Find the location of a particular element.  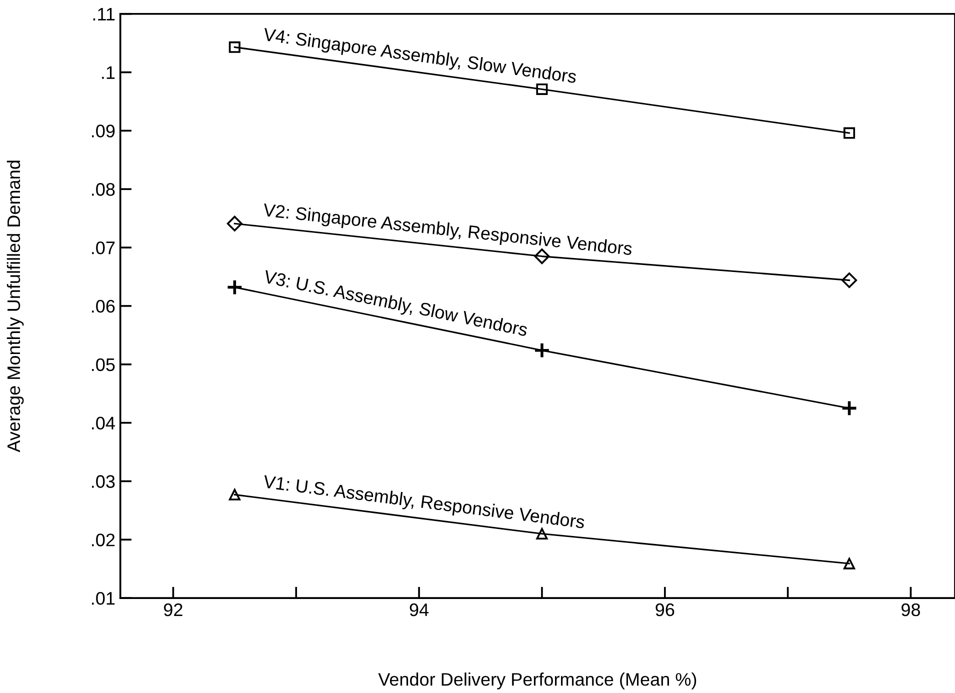

x-tick-label: 94 is located at coordinates (419, 609).